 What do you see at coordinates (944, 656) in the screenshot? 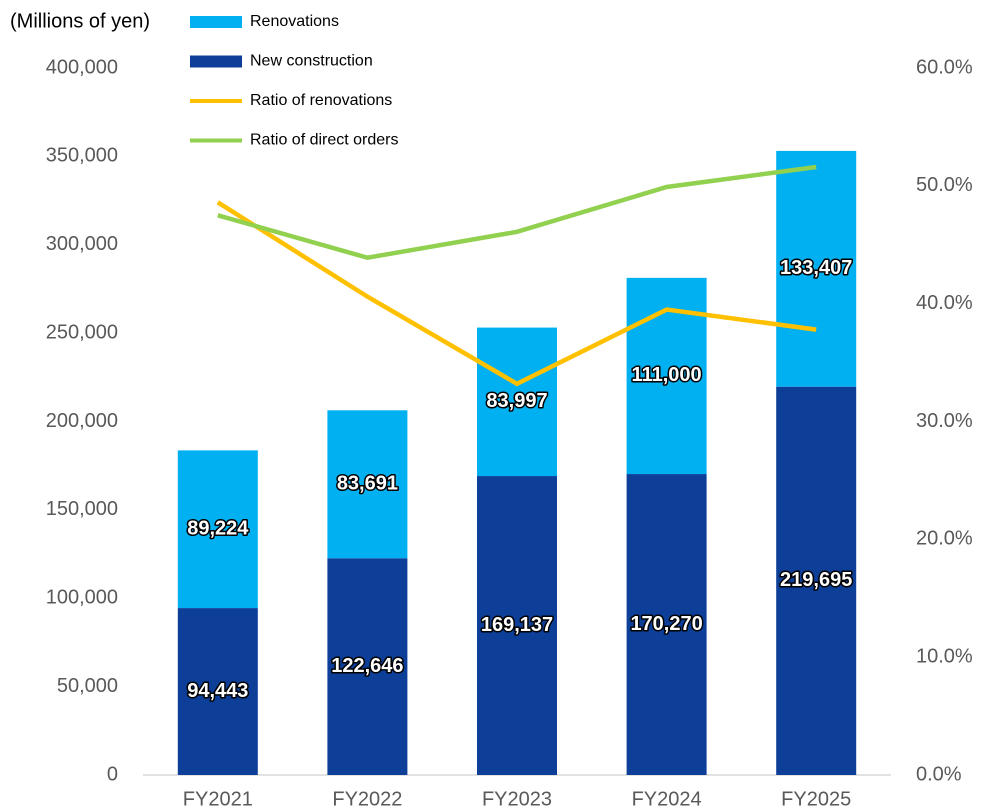
I see `y2-tick-label: 10.0%` at bounding box center [944, 656].